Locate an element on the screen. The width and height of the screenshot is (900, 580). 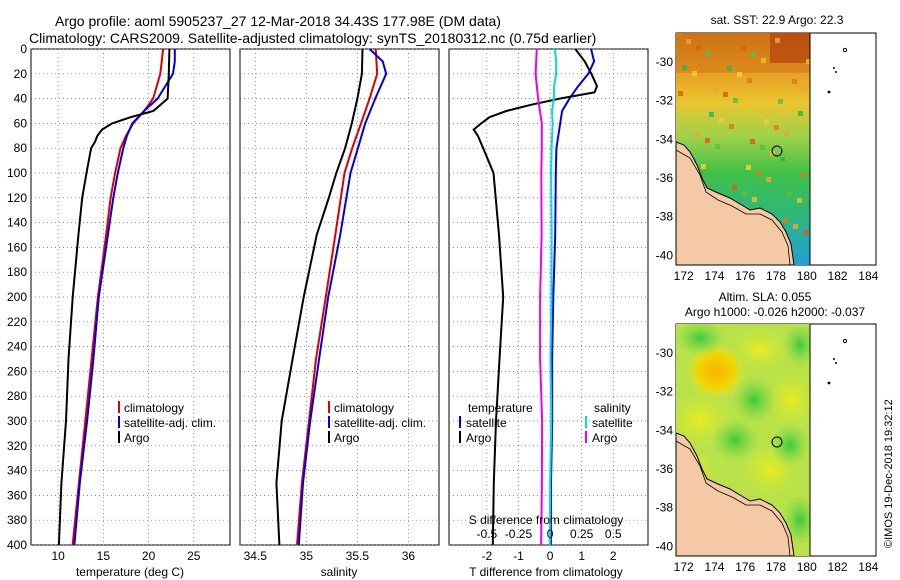
sla-map-ytick-label: -34 is located at coordinates (665, 430).